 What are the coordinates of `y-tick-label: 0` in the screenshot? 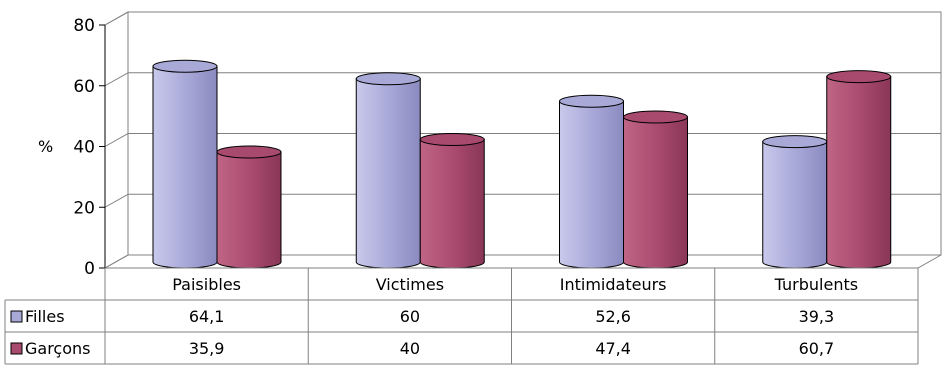 It's located at (89, 269).